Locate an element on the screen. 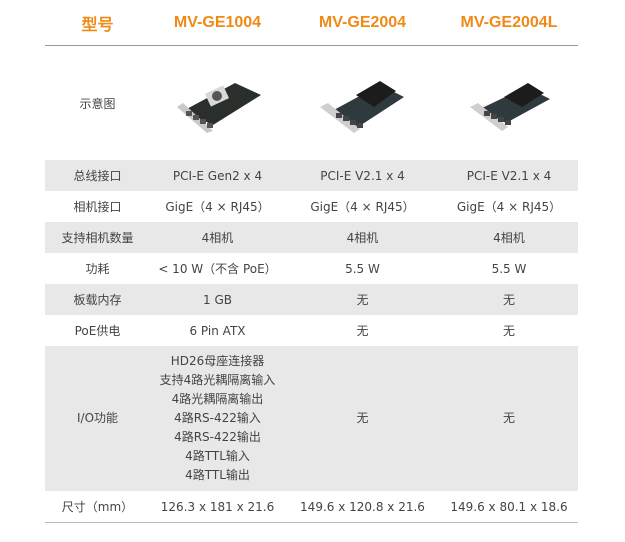 This screenshot has width=625, height=542. row-label: 相机接口 is located at coordinates (97, 207).